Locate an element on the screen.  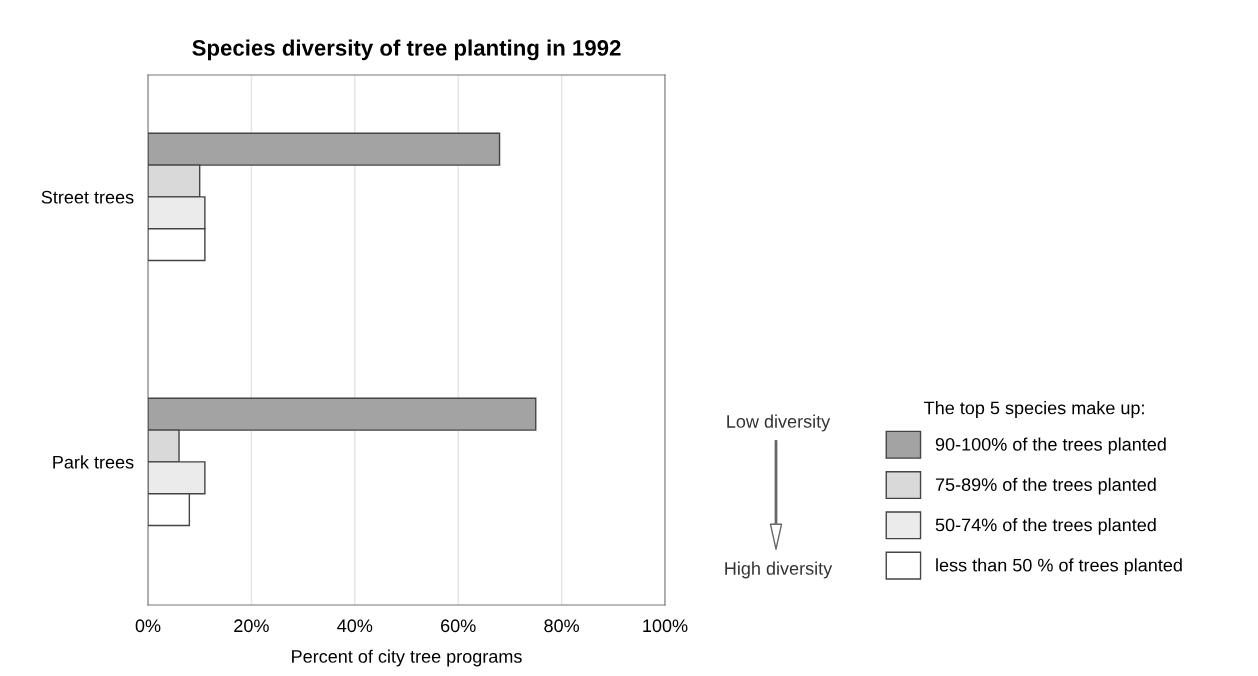
text: Low diversity is located at coordinates (779, 423).